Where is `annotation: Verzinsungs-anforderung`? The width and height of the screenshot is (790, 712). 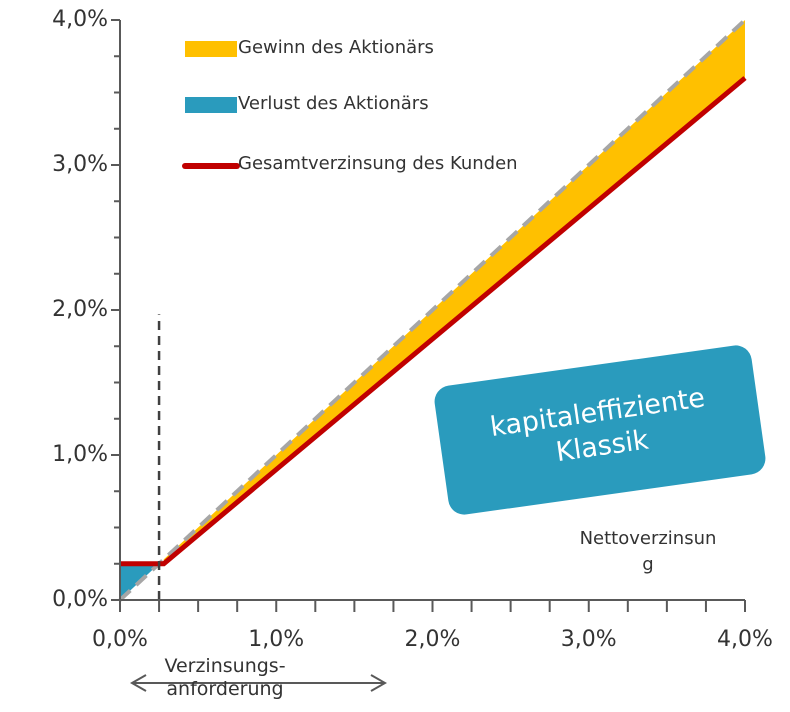
annotation: Verzinsungs-anforderung is located at coordinates (225, 677).